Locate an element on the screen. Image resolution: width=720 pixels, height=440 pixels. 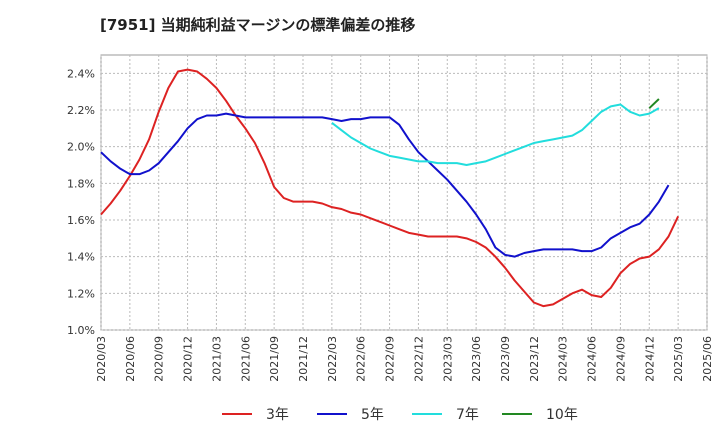
legend-label-1: 5年 is located at coordinates (372, 415).